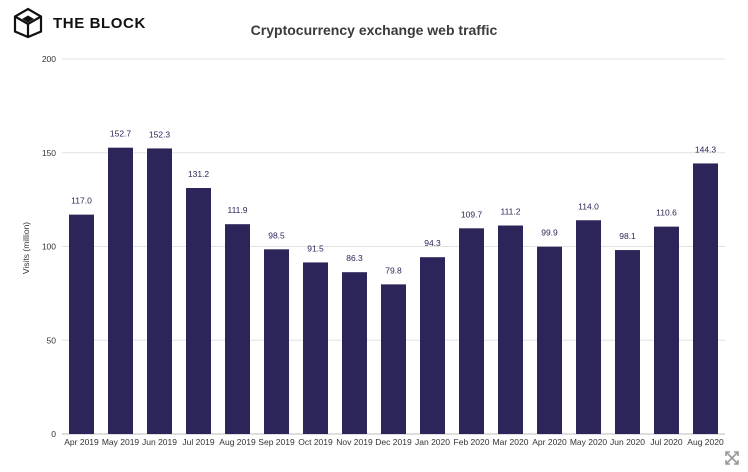 This screenshot has height=472, width=748. I want to click on data-label: 152.7, so click(121, 134).